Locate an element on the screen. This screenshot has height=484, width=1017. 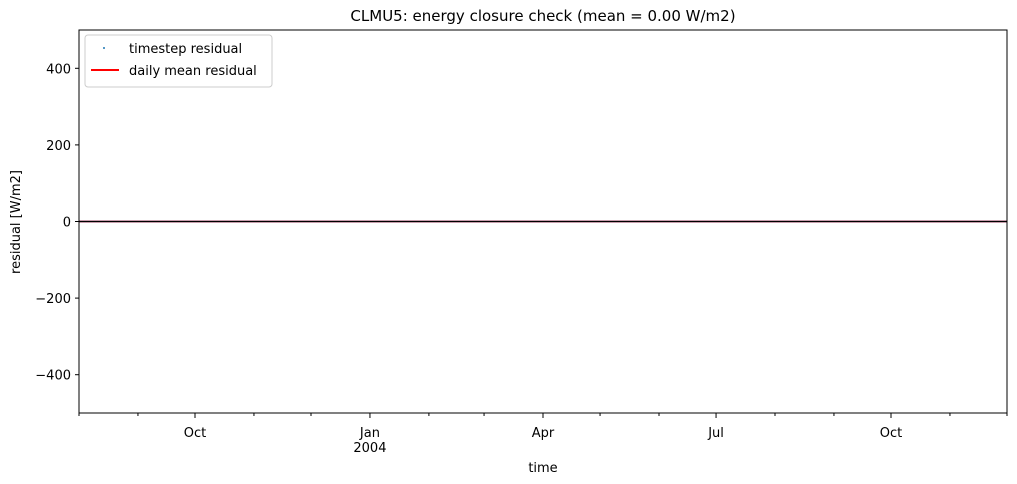
y-axis-label: residual [W/m2] is located at coordinates (16, 222).